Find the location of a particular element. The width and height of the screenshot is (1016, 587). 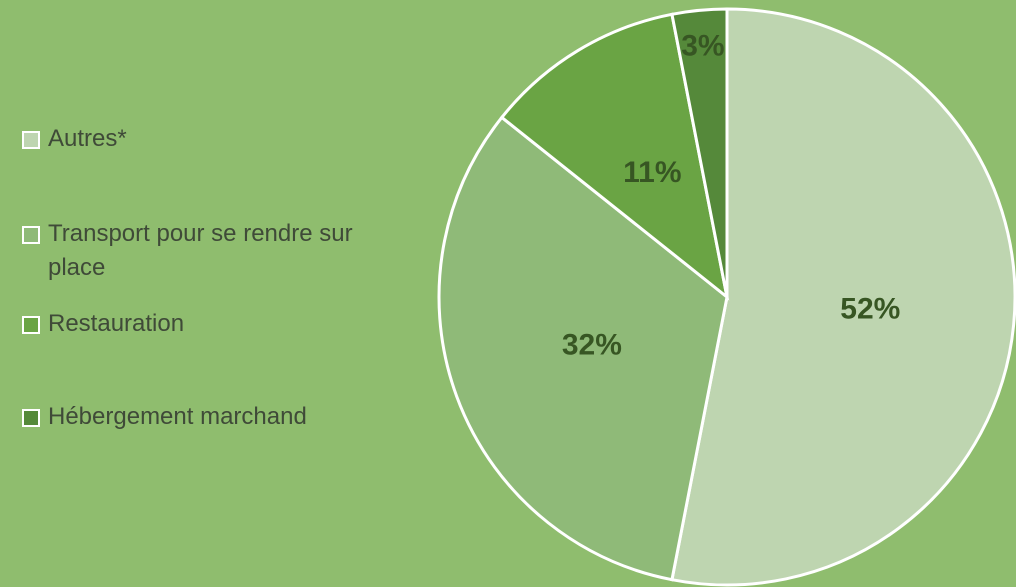

data-label: 32% is located at coordinates (592, 345).